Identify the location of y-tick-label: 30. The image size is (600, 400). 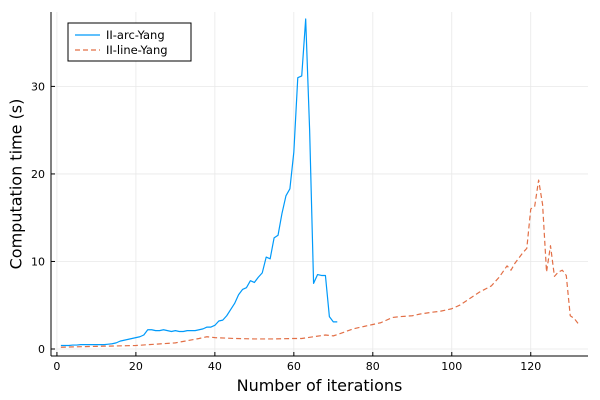
(38, 86).